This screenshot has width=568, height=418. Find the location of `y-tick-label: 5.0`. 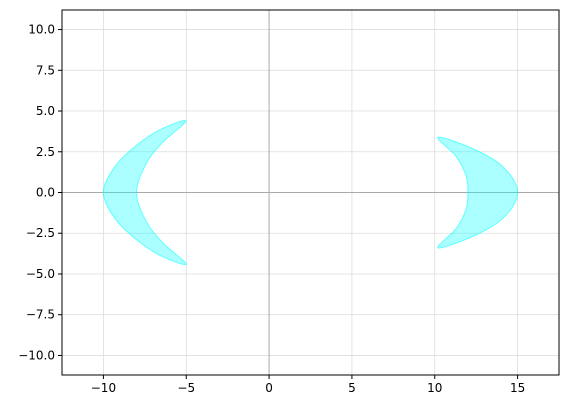

y-tick-label: 5.0 is located at coordinates (45, 111).